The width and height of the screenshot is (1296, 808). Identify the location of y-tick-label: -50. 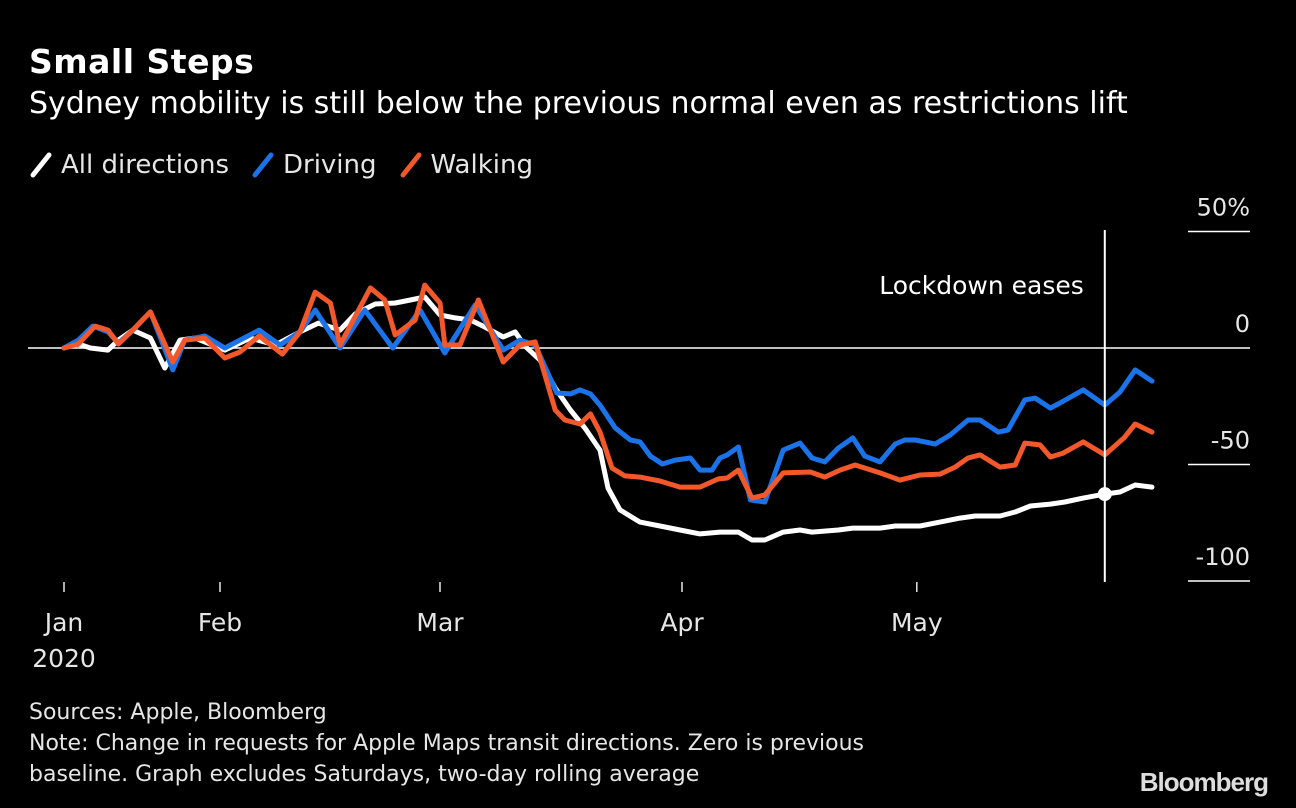
(1230, 441).